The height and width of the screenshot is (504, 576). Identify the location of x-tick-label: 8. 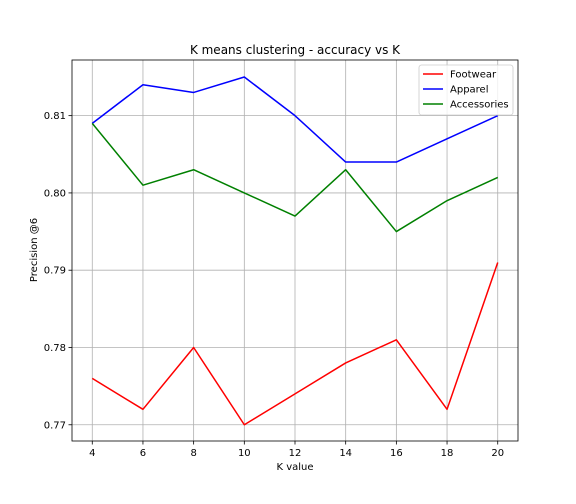
(193, 453).